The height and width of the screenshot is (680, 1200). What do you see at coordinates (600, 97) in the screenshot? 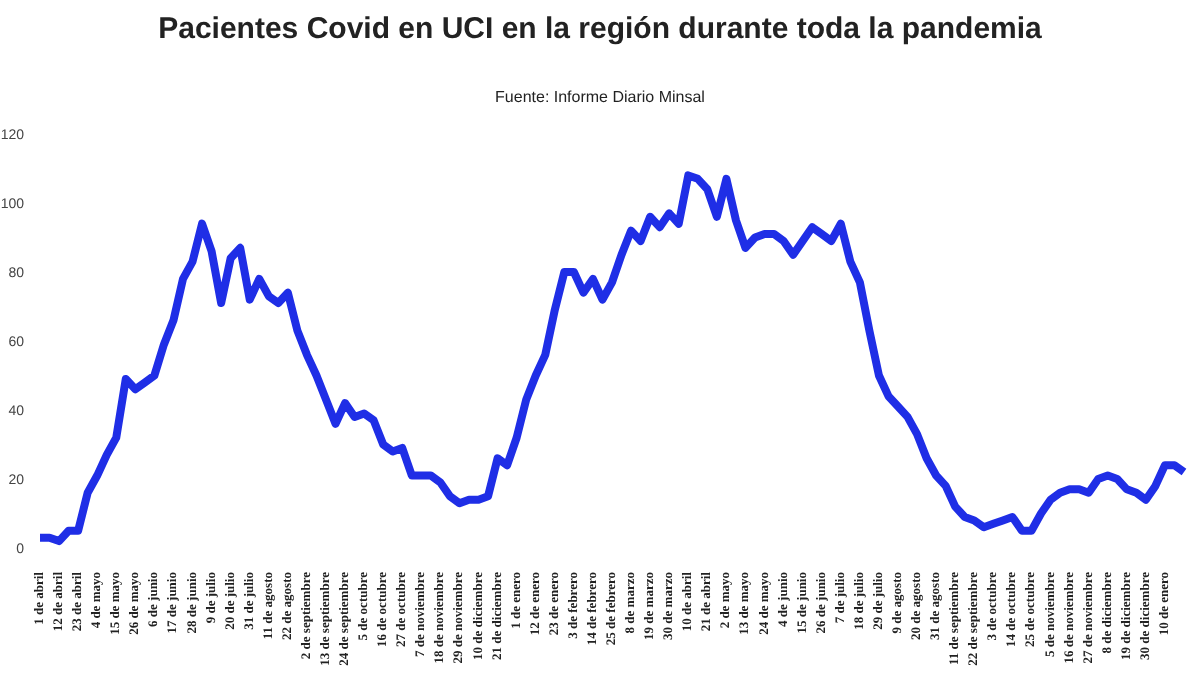
I see `chart-subtitle: Fuente: Informe Diario Minsal` at bounding box center [600, 97].